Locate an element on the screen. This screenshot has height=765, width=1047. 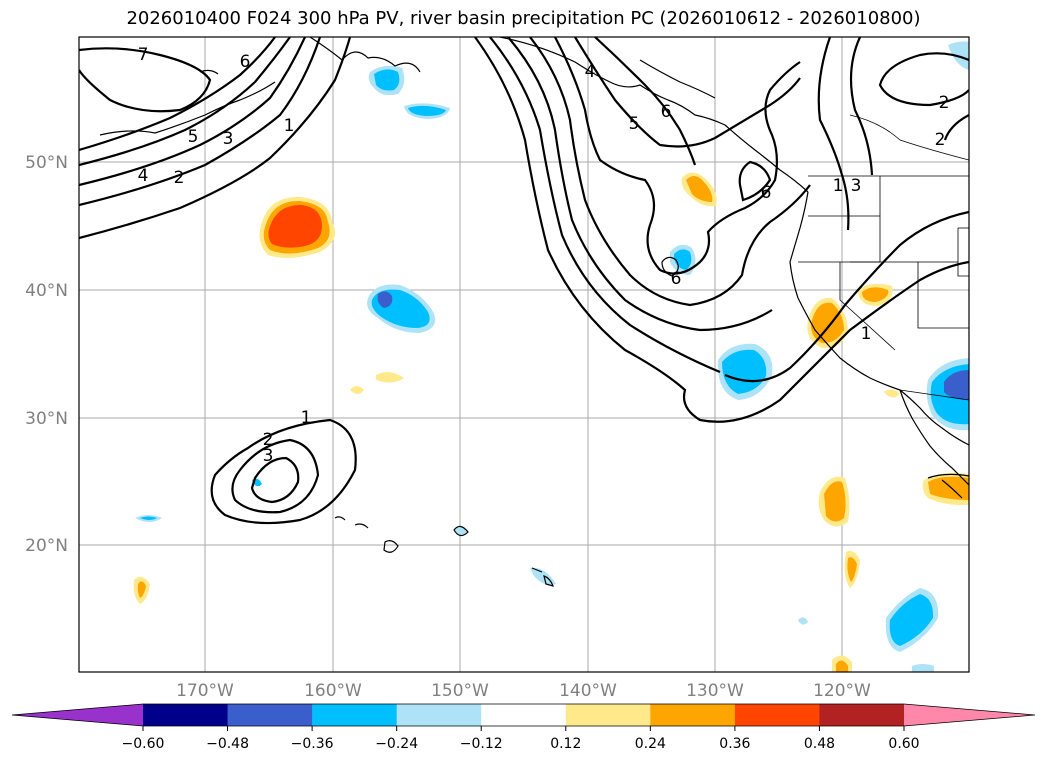
colorbar-tick-label: −0.12 is located at coordinates (481, 744).